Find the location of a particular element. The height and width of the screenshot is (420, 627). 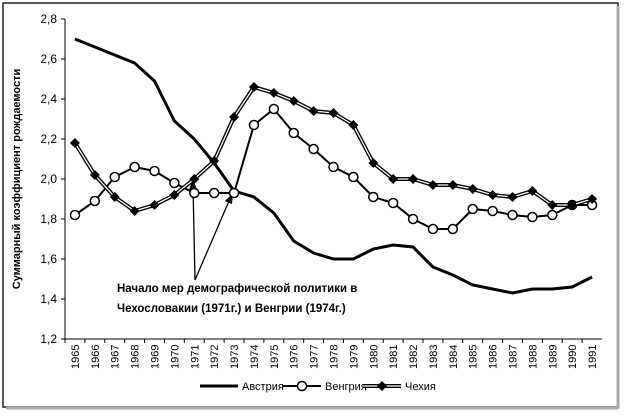

y-axis-label: Суммарный коэффициент рождаемости is located at coordinates (17, 179).